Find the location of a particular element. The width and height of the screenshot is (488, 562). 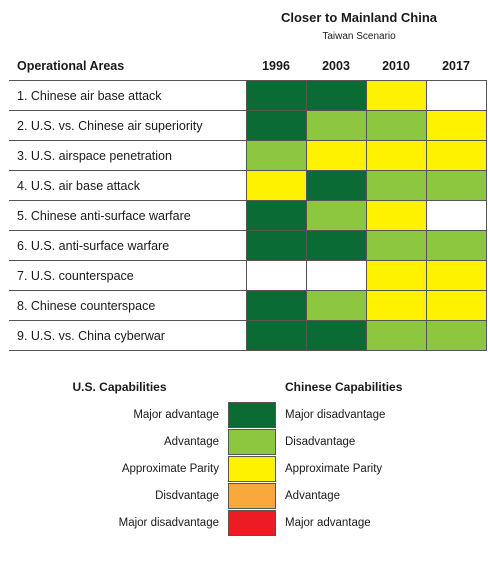

legend-us-label: Major advantage is located at coordinates (176, 415).